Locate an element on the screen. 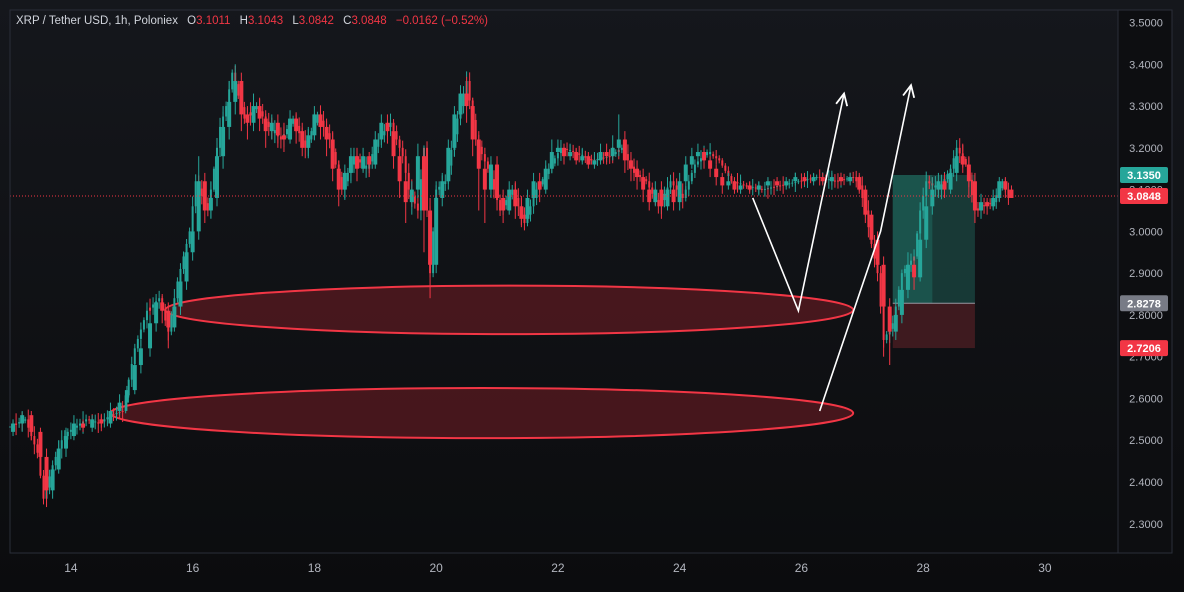  arrow-head is located at coordinates (842, 99).